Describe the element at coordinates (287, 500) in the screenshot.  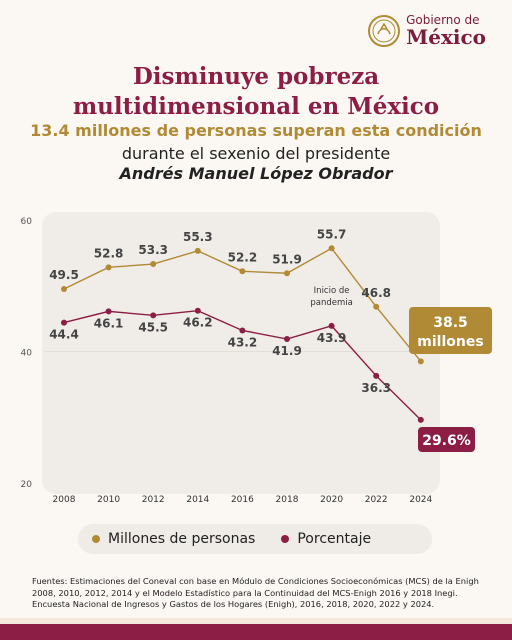
I see `x-tick-label: 2018` at that location.